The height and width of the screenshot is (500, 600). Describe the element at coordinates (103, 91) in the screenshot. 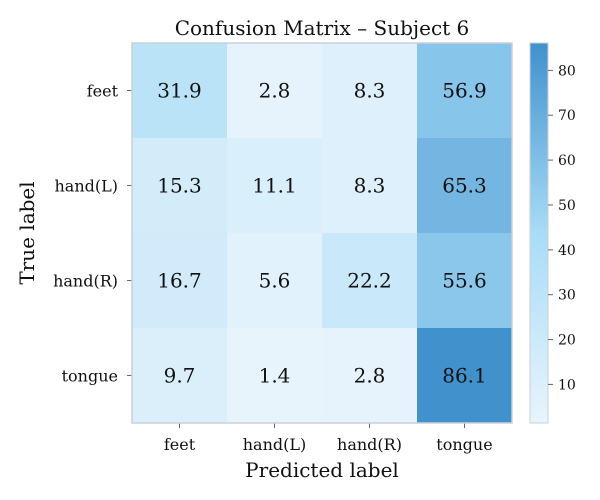

I see `y-tick-label: feet` at that location.